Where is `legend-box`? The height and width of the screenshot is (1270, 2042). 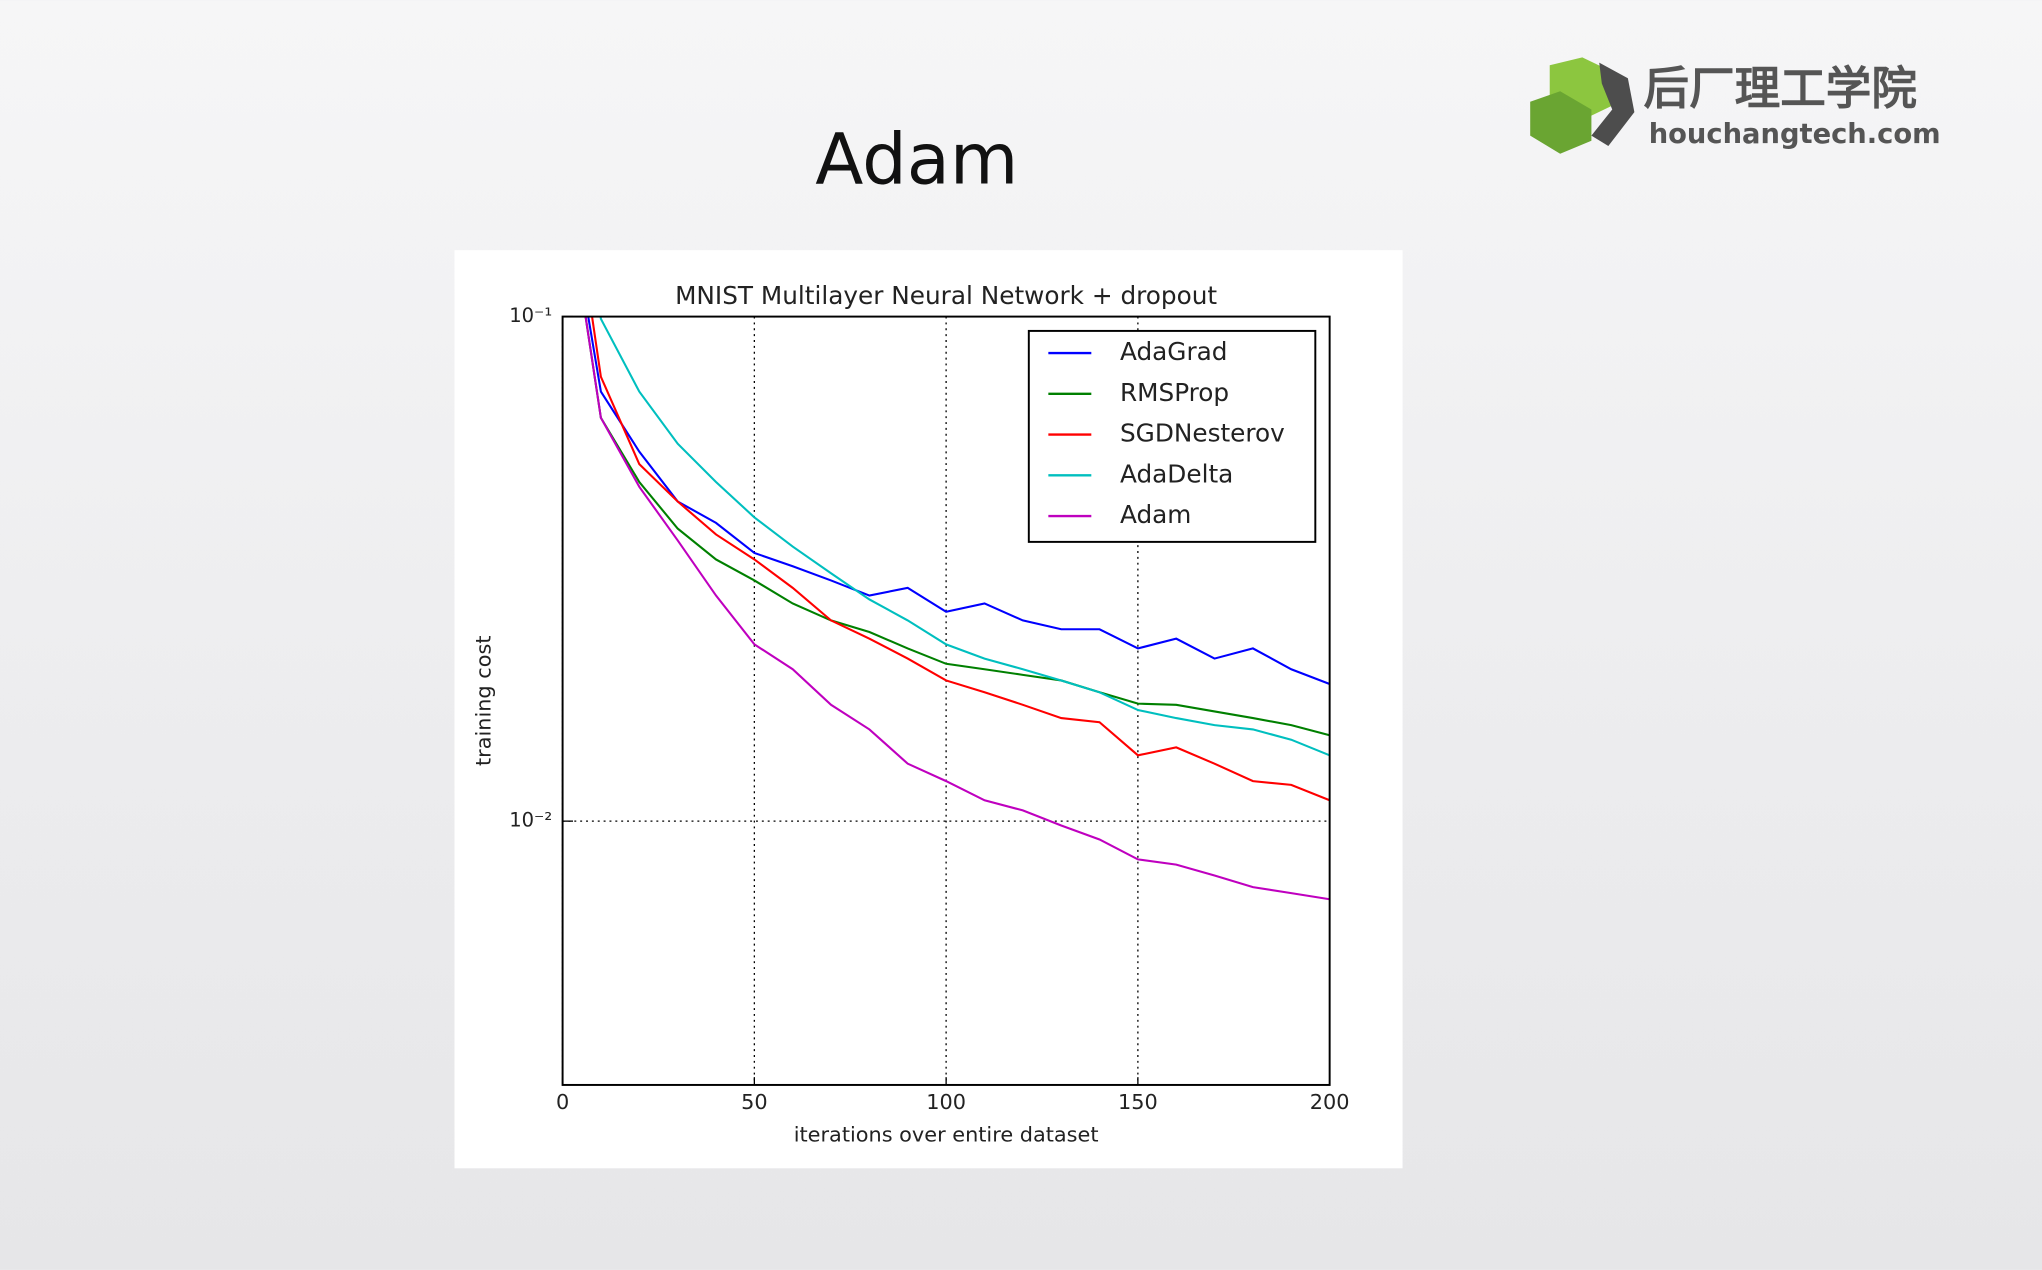 legend-box is located at coordinates (1172, 436).